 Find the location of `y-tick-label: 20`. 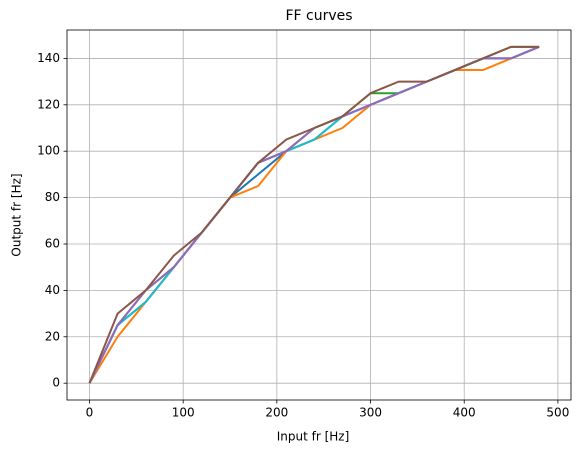

y-tick-label: 20 is located at coordinates (52, 336).